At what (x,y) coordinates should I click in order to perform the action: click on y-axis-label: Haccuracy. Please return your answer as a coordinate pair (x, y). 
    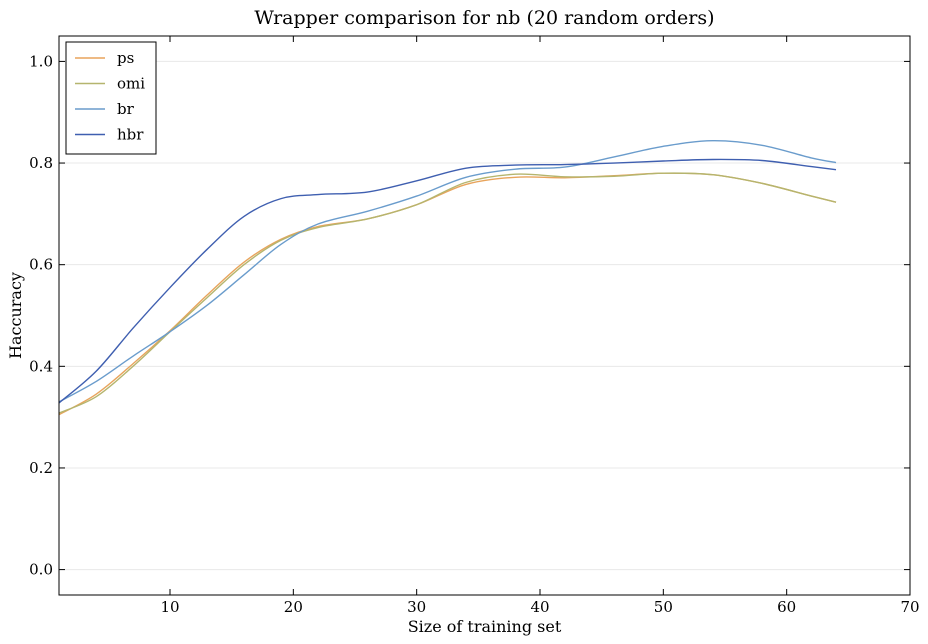
    Looking at the image, I should click on (15, 315).